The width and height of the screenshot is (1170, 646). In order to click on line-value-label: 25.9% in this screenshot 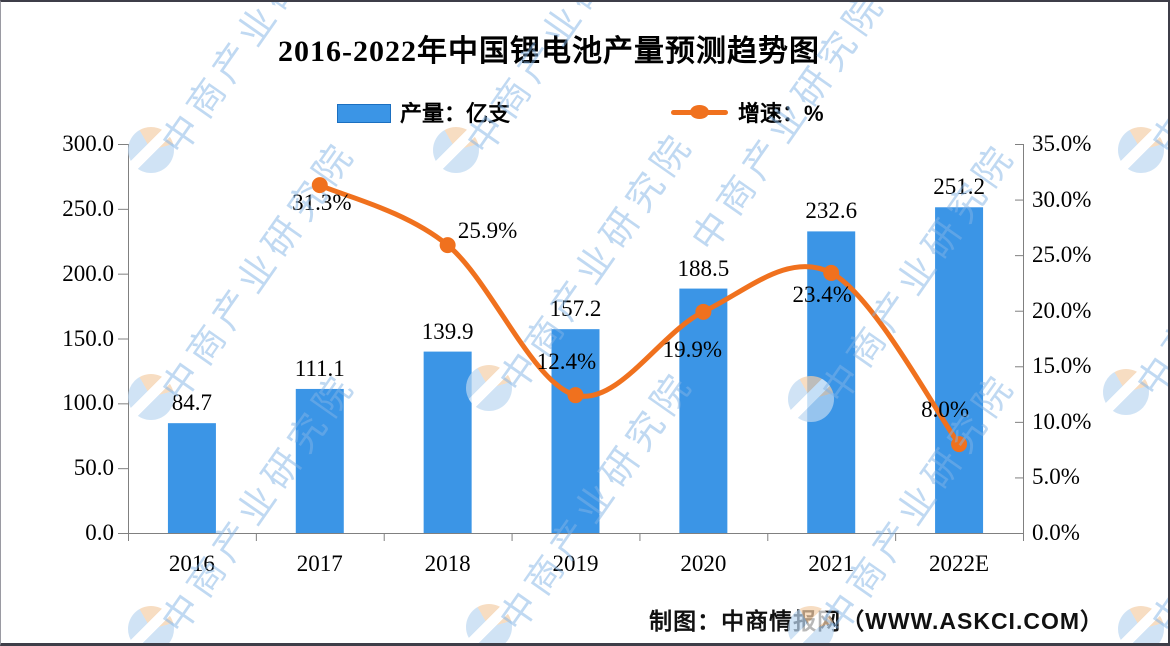, I will do `click(487, 231)`.